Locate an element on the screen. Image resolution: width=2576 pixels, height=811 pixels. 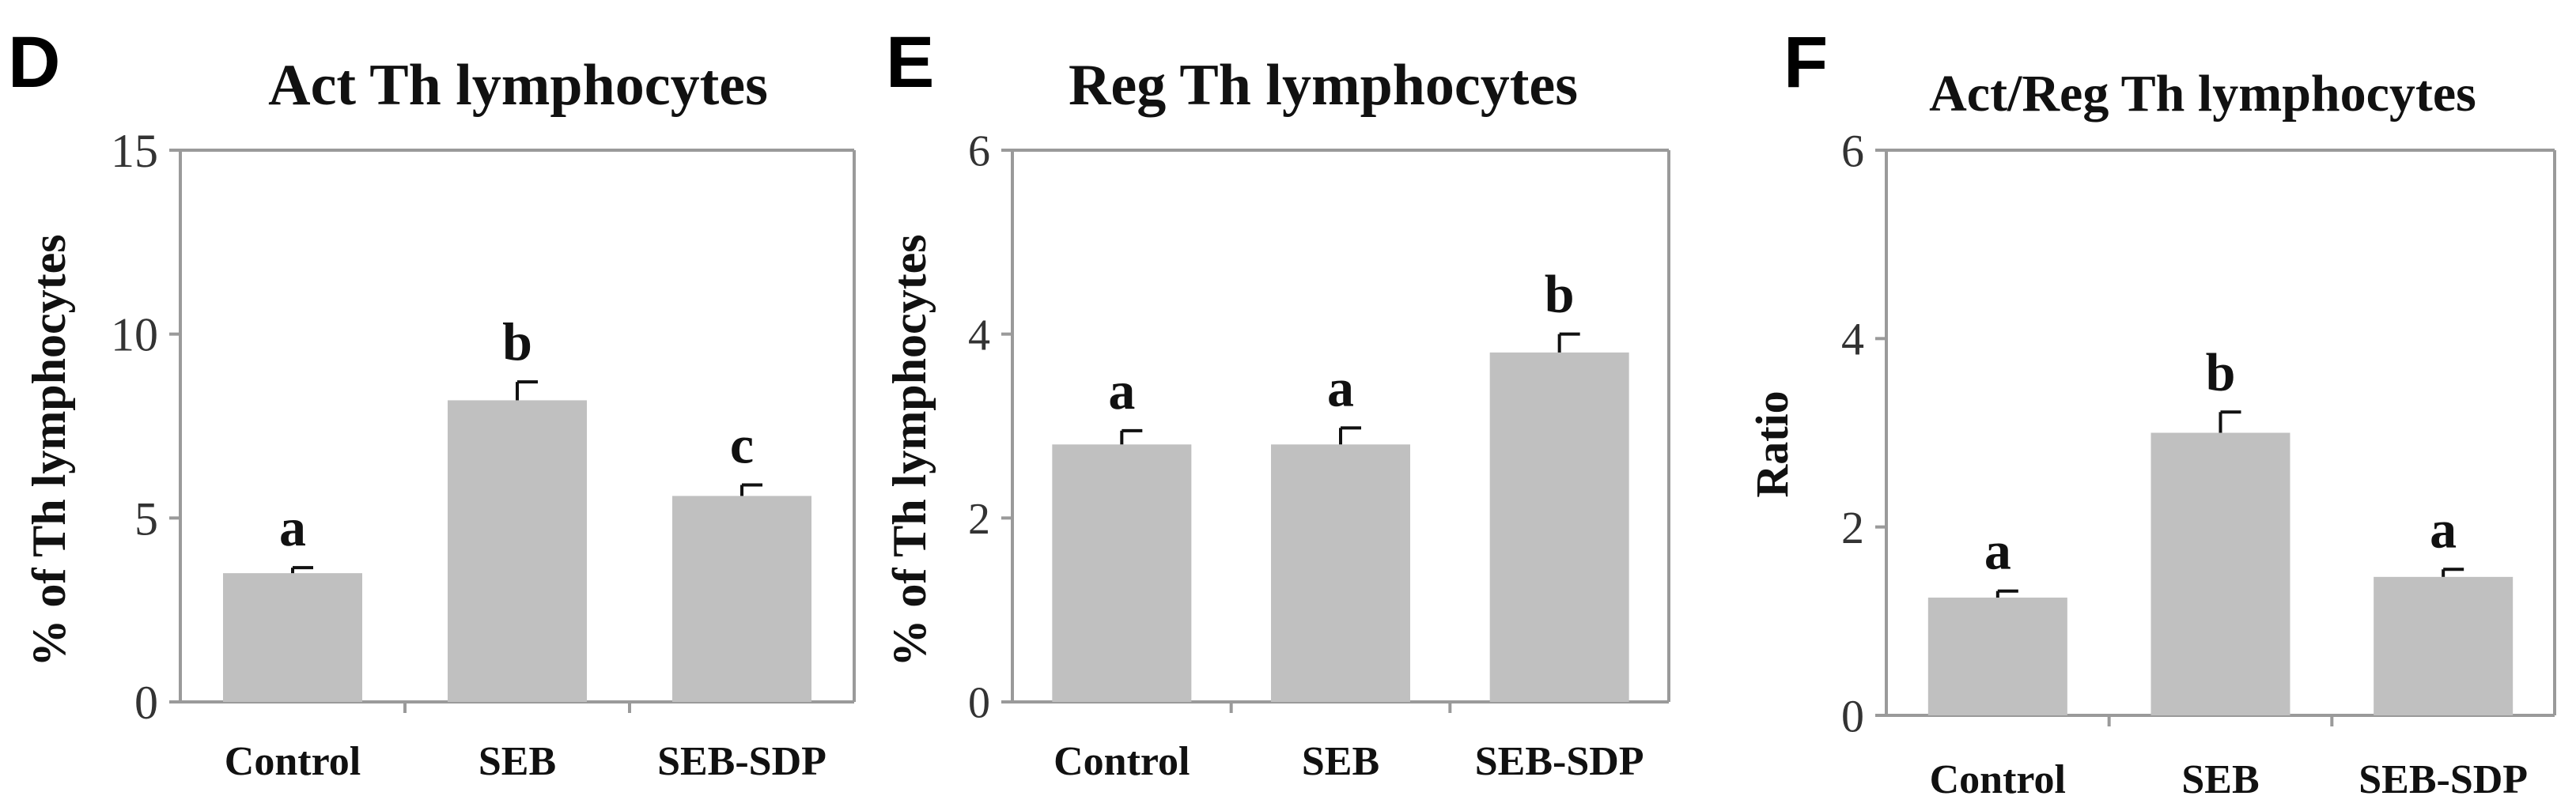
y-tick-label: 10 is located at coordinates (134, 335).